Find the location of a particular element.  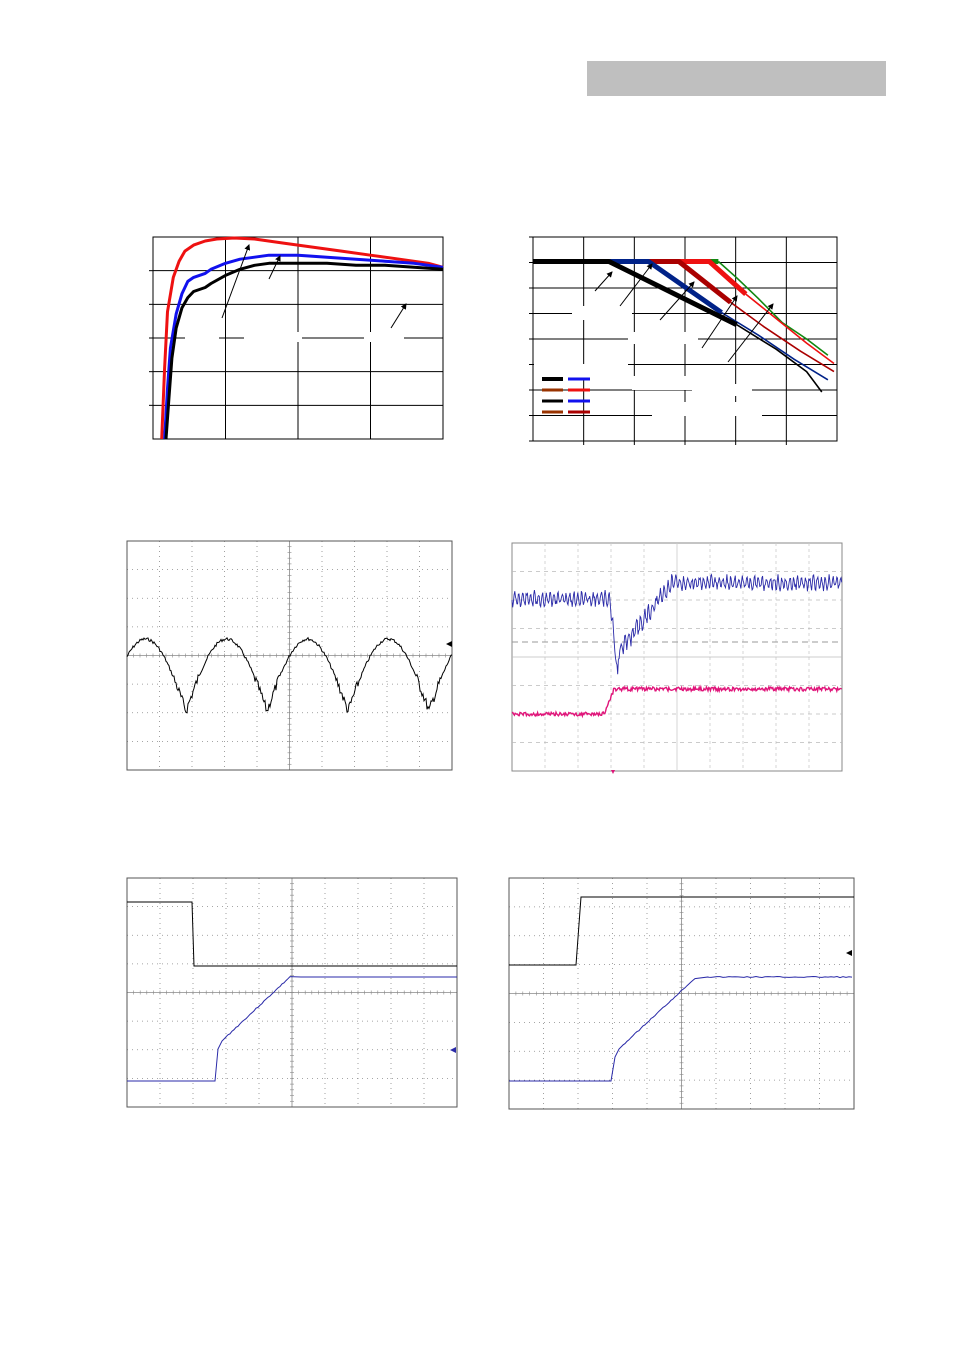

header-bar is located at coordinates (736, 78).